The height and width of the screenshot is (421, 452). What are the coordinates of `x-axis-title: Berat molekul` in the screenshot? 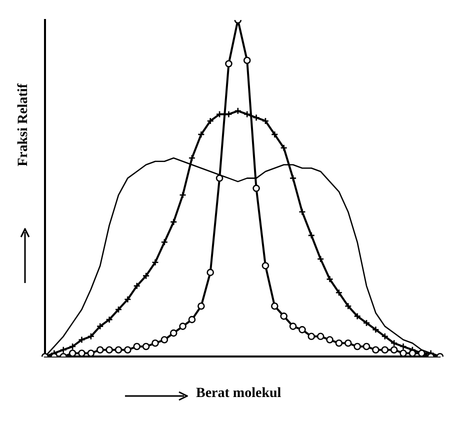 It's located at (239, 394).